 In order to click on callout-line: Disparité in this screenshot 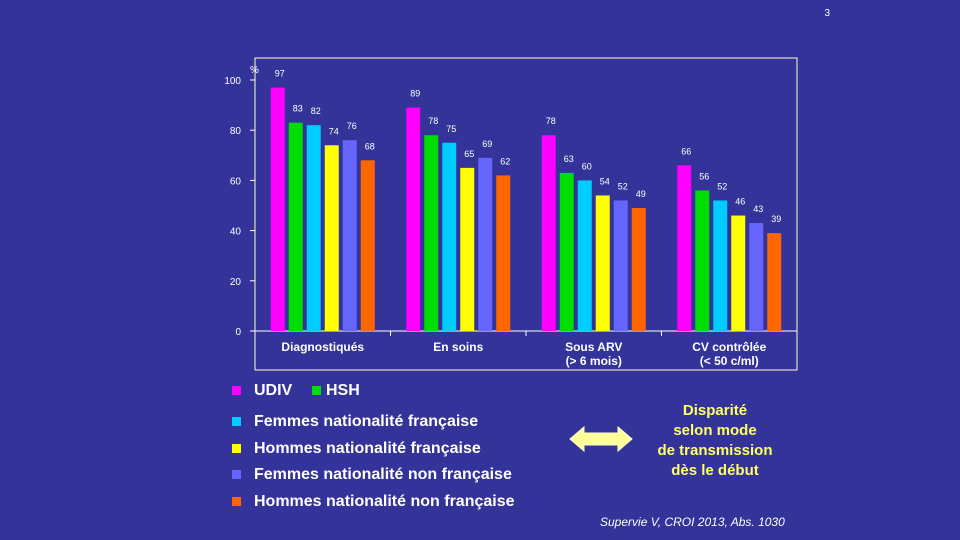, I will do `click(715, 410)`.